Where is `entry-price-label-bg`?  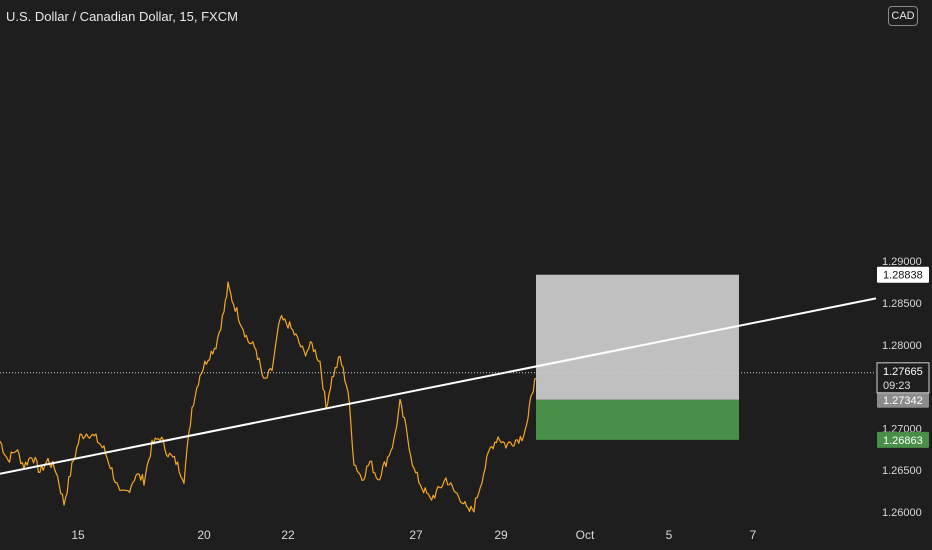 entry-price-label-bg is located at coordinates (903, 399).